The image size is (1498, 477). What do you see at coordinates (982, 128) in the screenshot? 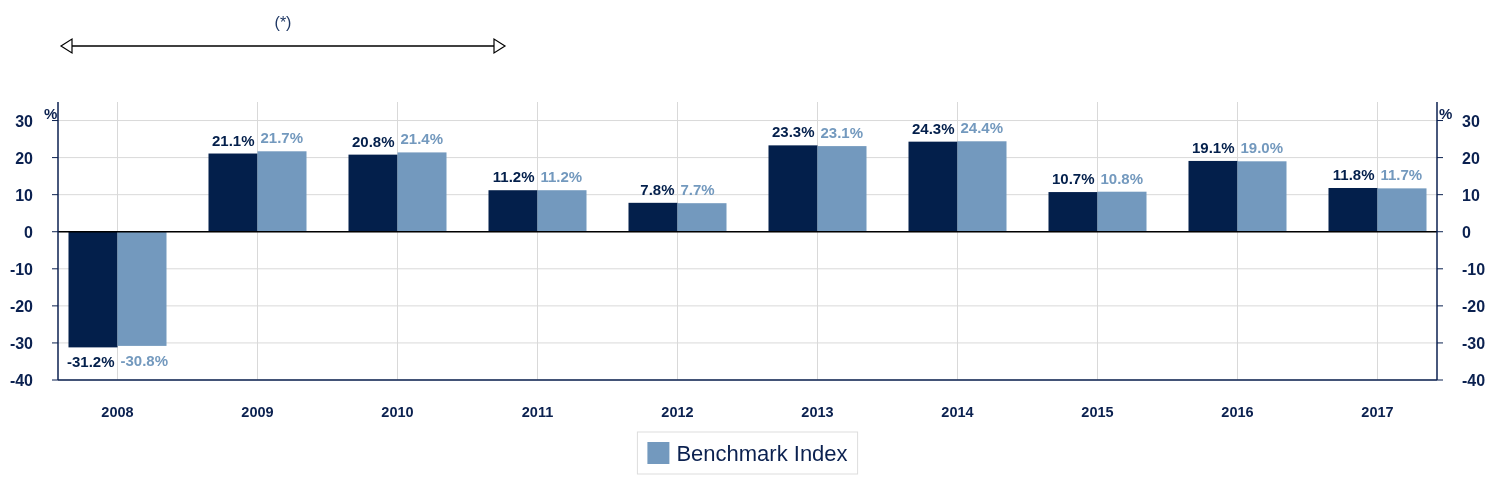
I see `data-label: 24.4%` at bounding box center [982, 128].